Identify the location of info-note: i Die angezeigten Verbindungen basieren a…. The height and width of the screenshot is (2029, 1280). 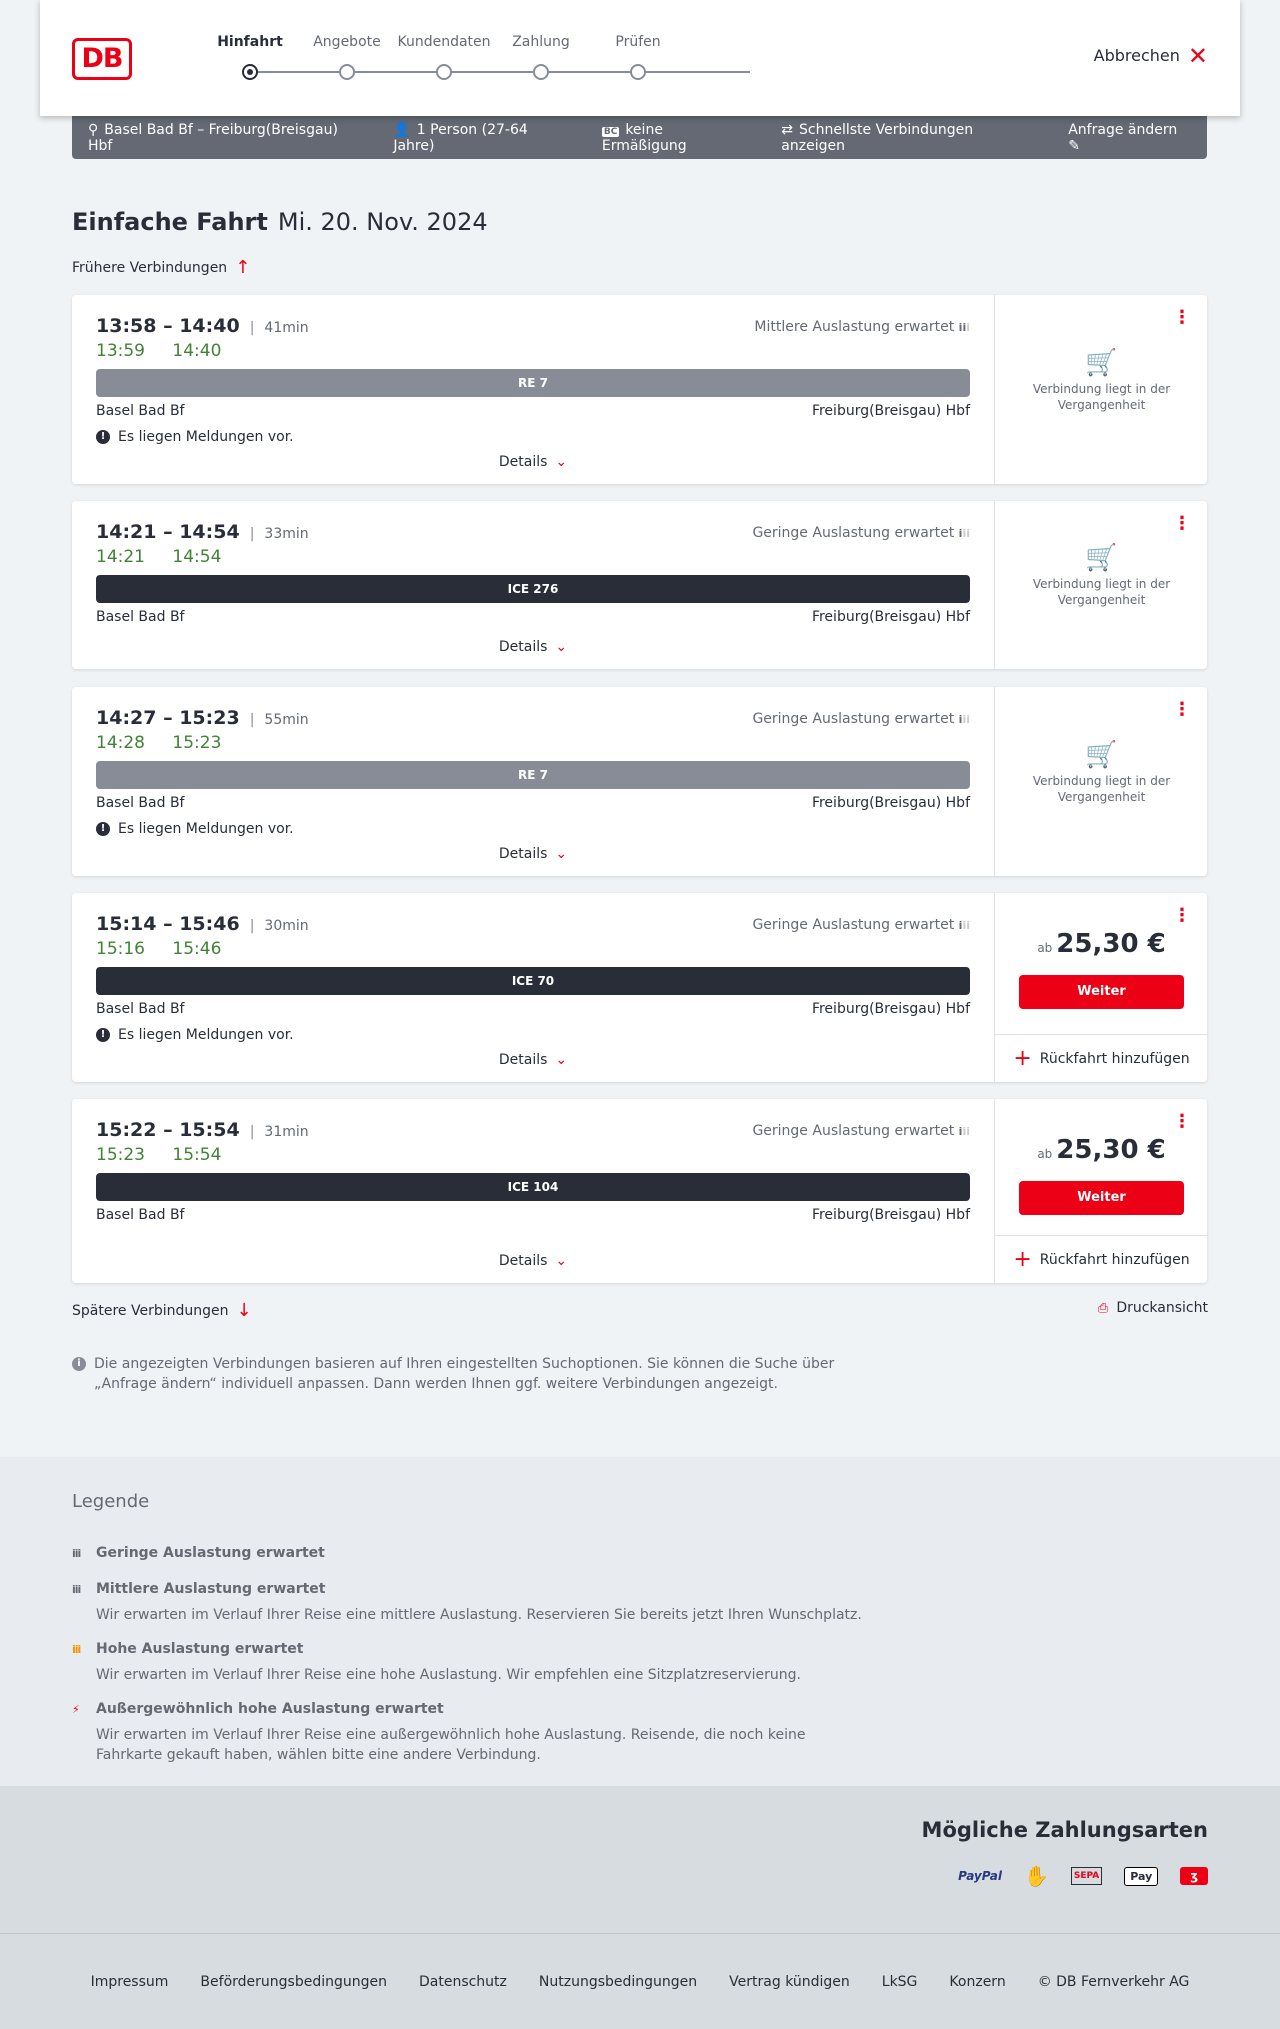
(462, 1374).